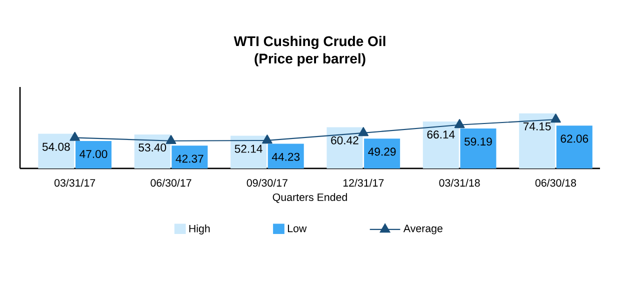 This screenshot has width=640, height=293. What do you see at coordinates (382, 152) in the screenshot?
I see `data-label: 49.29` at bounding box center [382, 152].